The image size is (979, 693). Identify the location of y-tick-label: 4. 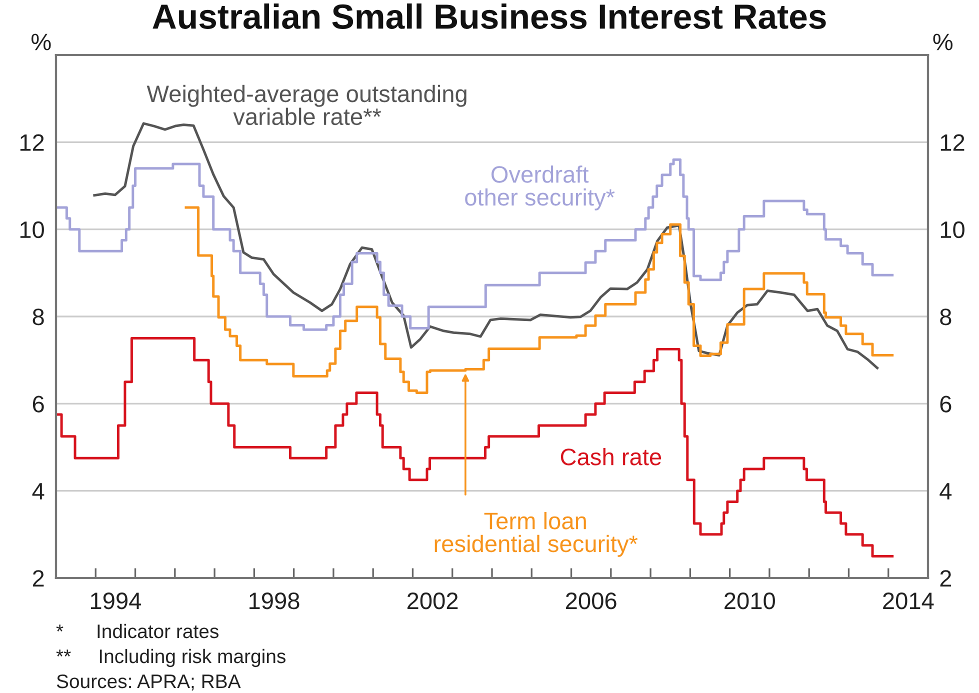
(38, 491).